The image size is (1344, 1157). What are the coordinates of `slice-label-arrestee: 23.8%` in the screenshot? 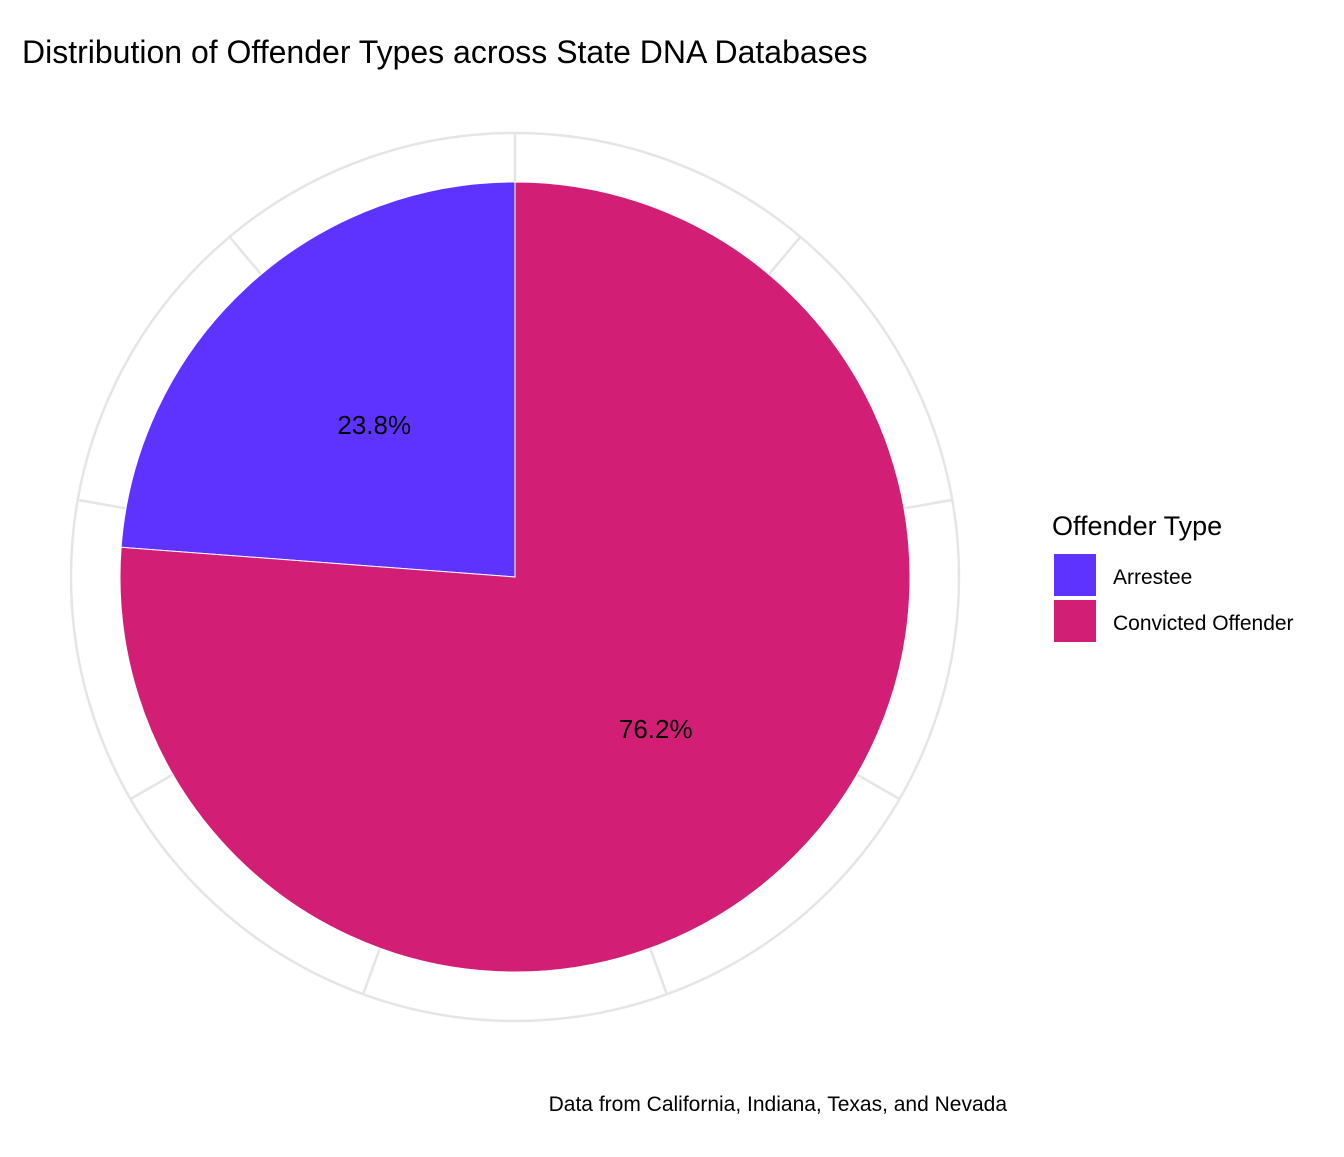 It's located at (374, 425).